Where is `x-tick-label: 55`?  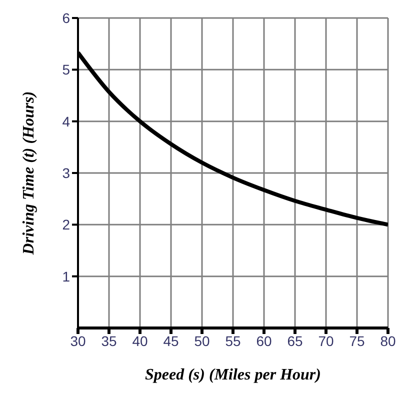 x-tick-label: 55 is located at coordinates (233, 340).